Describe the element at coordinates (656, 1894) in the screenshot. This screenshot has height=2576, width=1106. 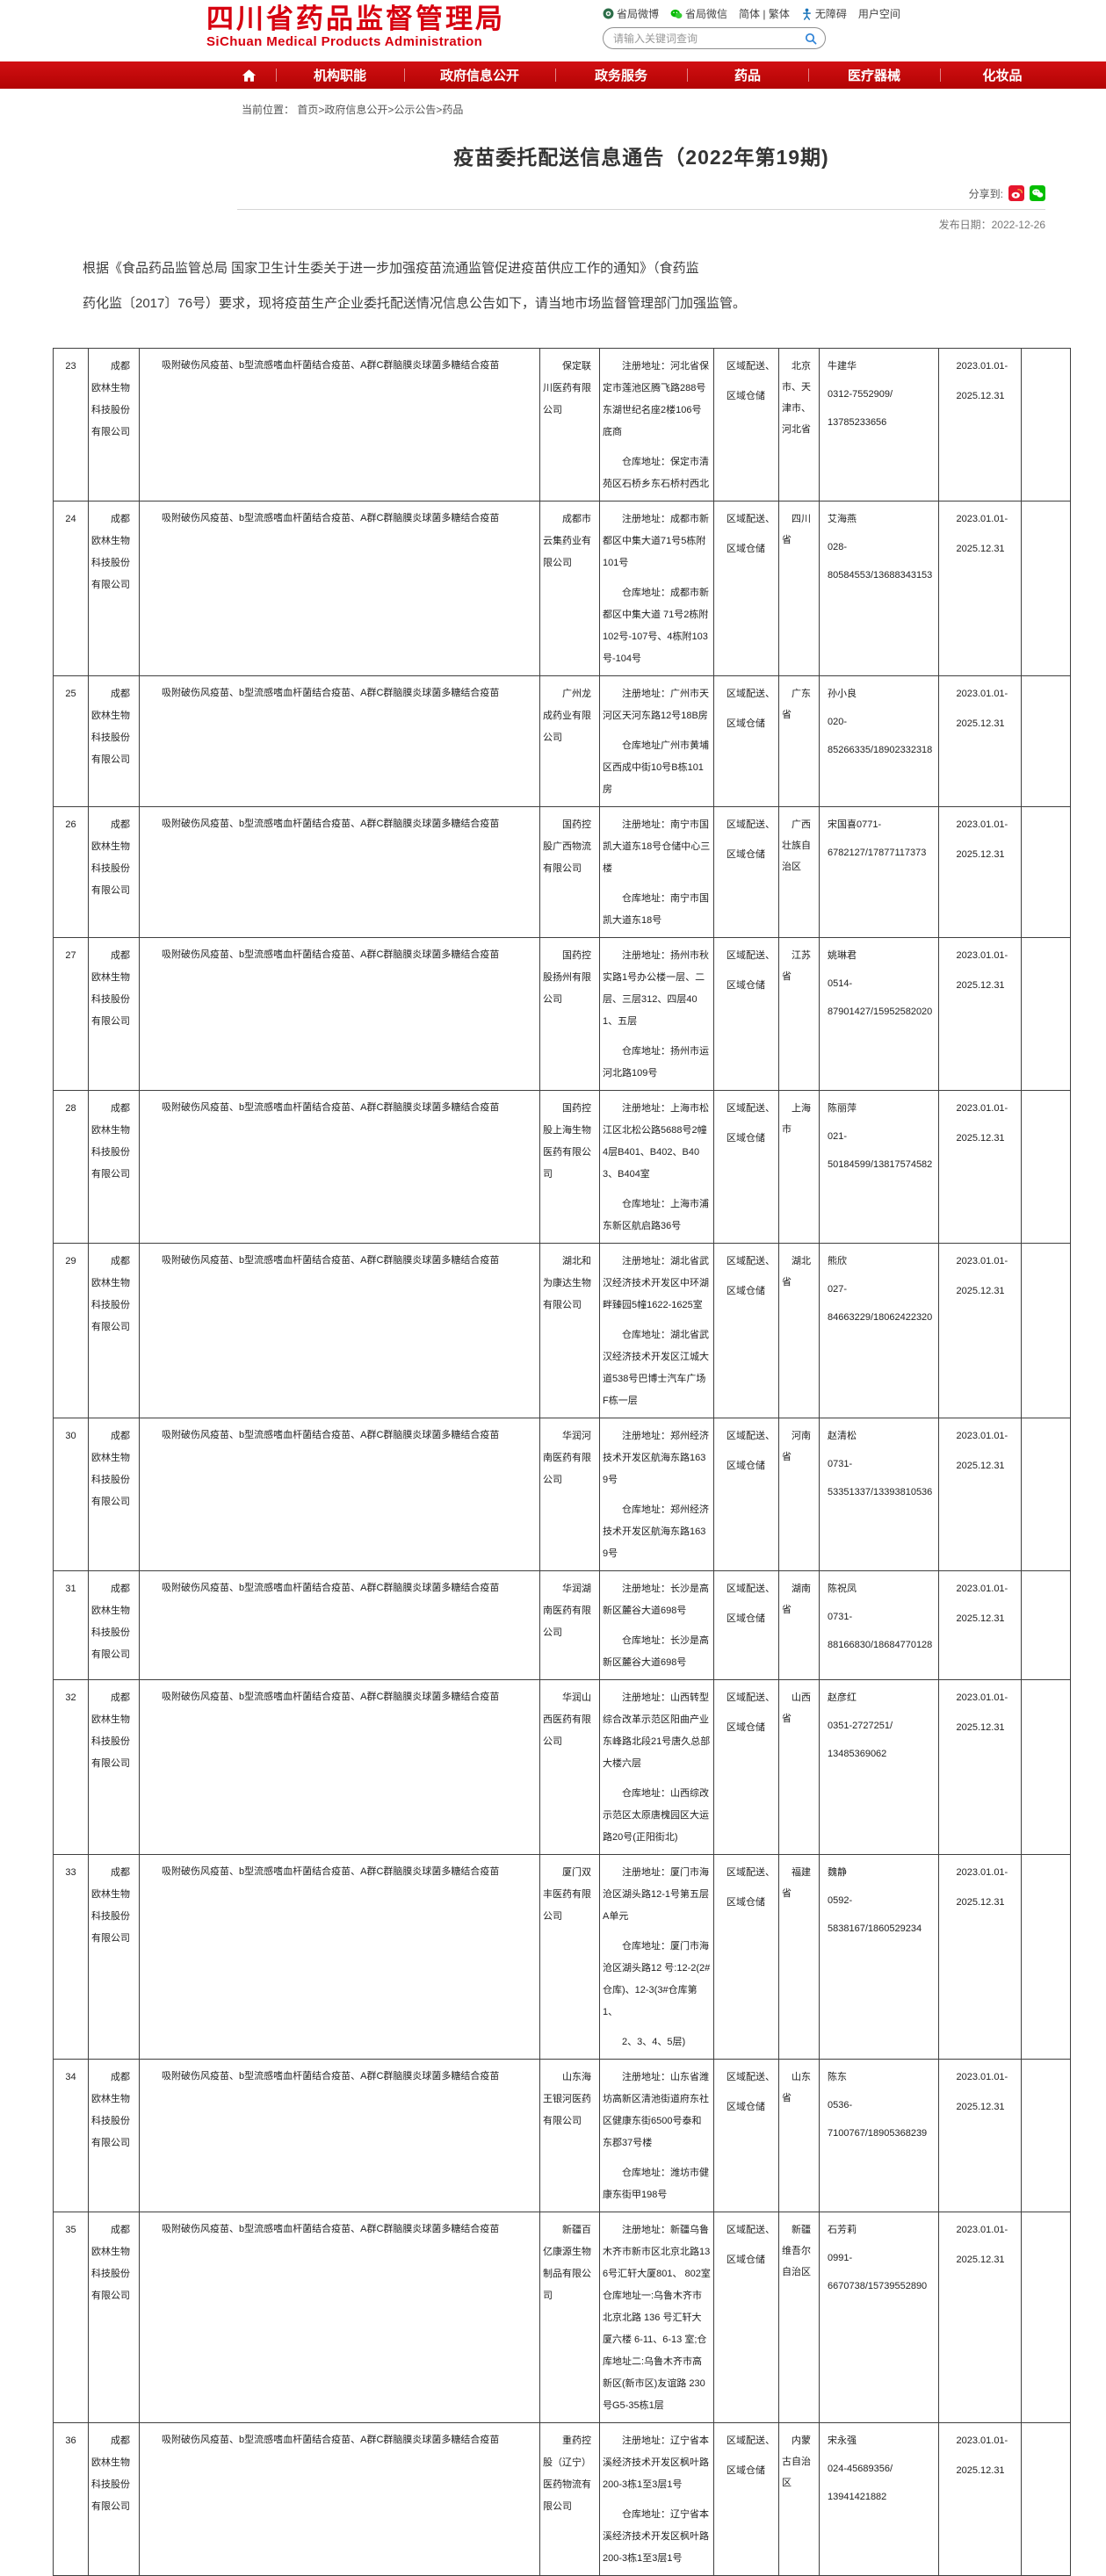
I see `cell-line: 注册地址：厦门市海沧区湖头路12-1号第五层A单元` at that location.